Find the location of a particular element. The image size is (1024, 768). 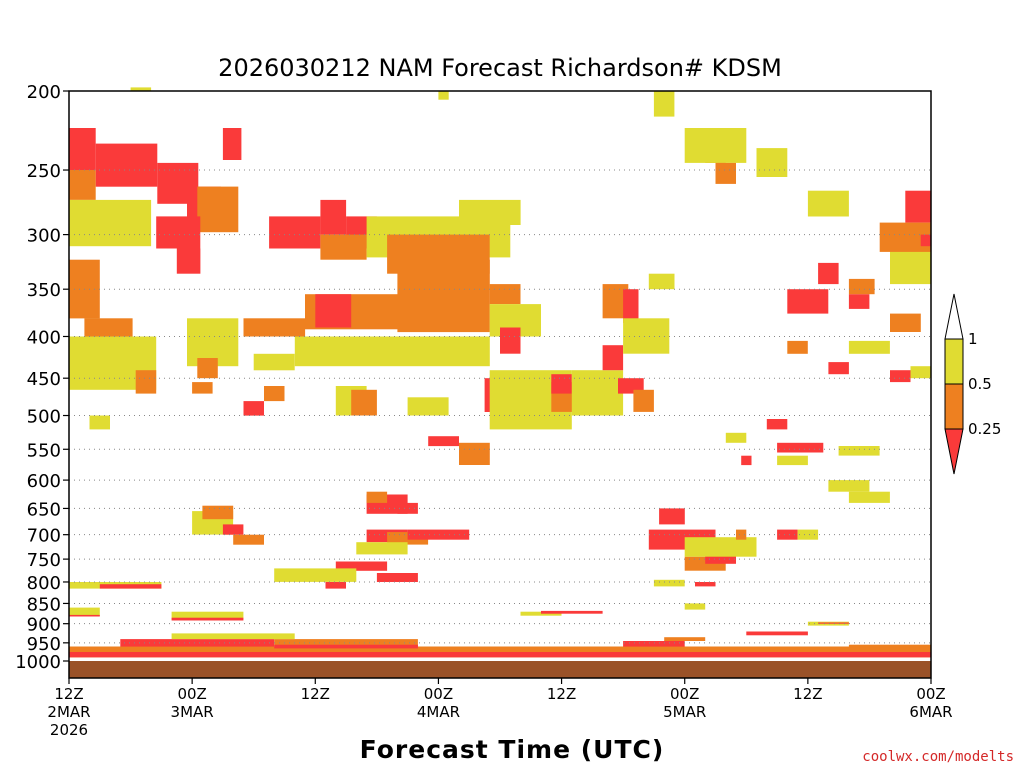

y-tick-label: 700 is located at coordinates (44, 536).